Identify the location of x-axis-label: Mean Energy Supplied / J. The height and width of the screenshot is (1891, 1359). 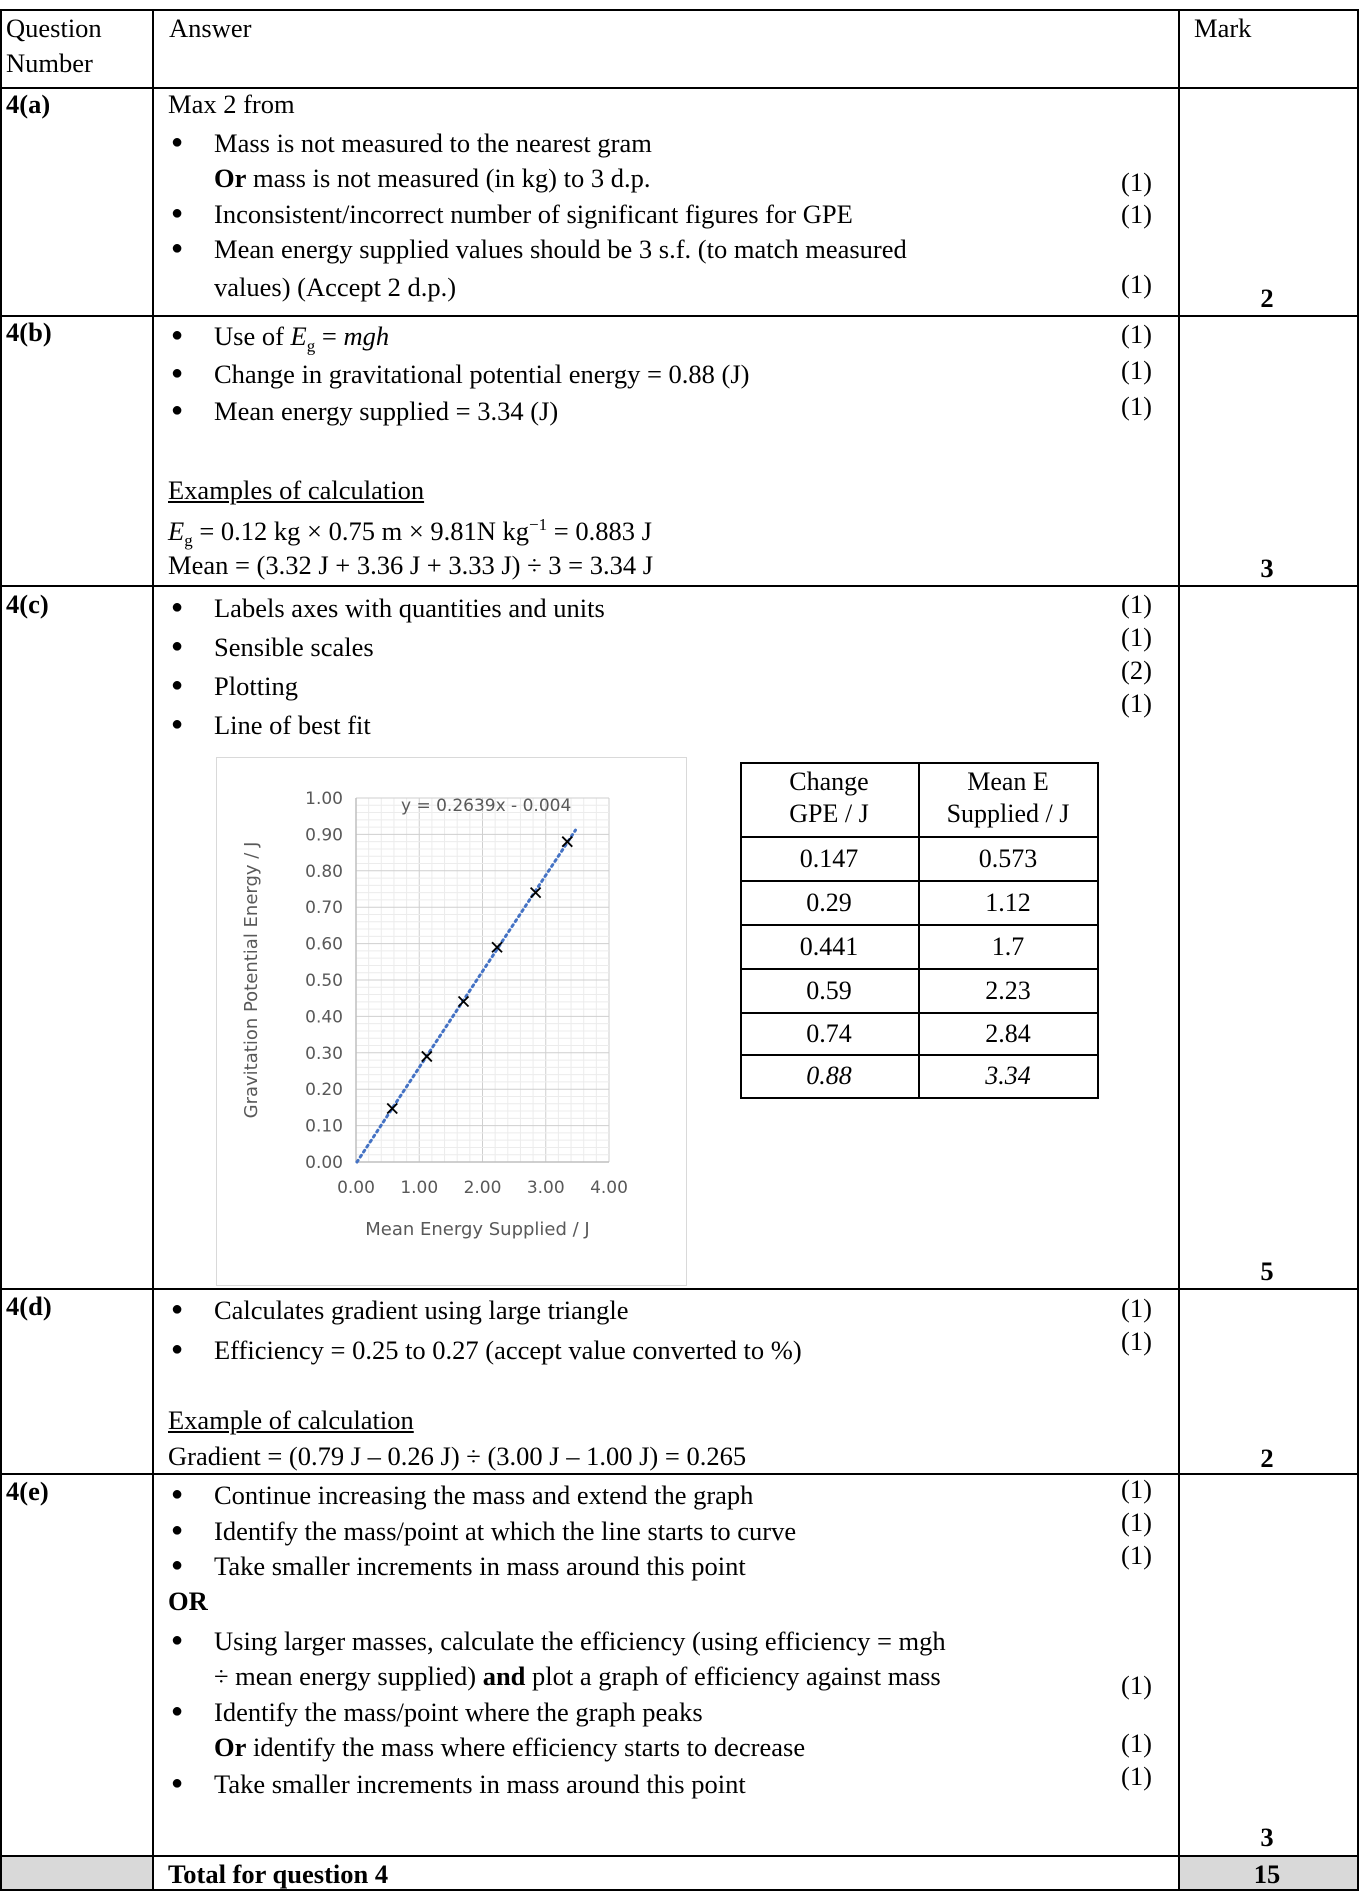
(477, 1229).